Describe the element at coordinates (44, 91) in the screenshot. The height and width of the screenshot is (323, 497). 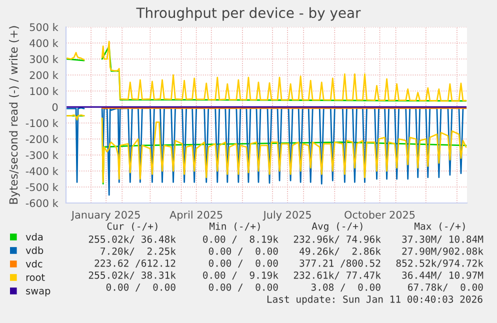
I see `y-tick-label: 100 k` at that location.